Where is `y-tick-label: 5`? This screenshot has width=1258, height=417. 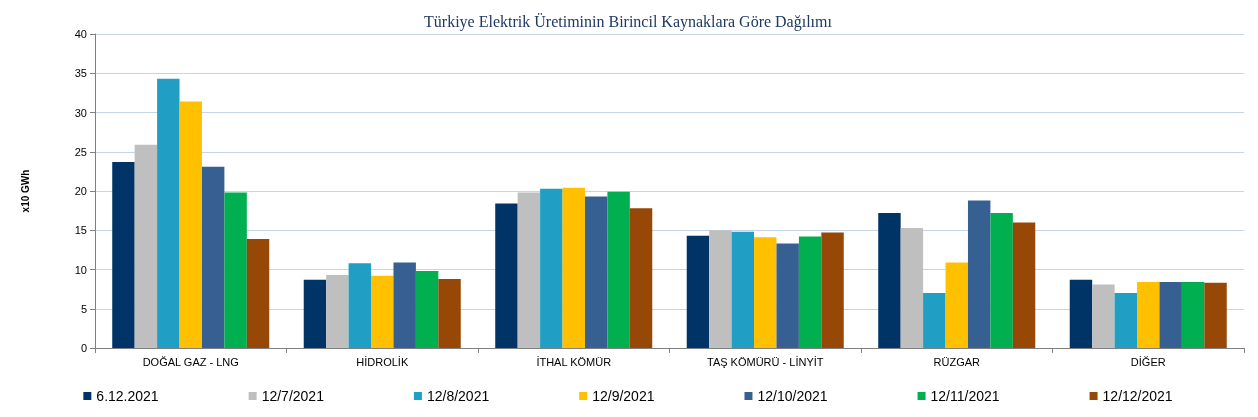 y-tick-label: 5 is located at coordinates (83, 308).